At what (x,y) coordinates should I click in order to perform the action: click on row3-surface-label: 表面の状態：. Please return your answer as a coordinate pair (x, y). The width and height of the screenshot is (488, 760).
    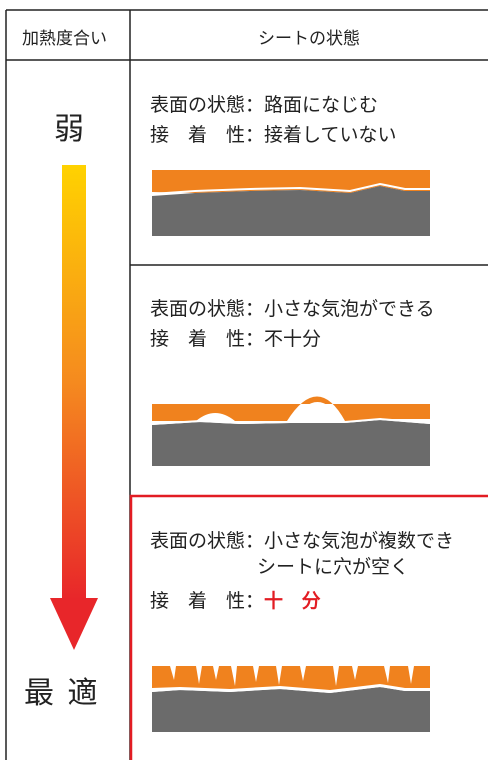
    Looking at the image, I should click on (207, 541).